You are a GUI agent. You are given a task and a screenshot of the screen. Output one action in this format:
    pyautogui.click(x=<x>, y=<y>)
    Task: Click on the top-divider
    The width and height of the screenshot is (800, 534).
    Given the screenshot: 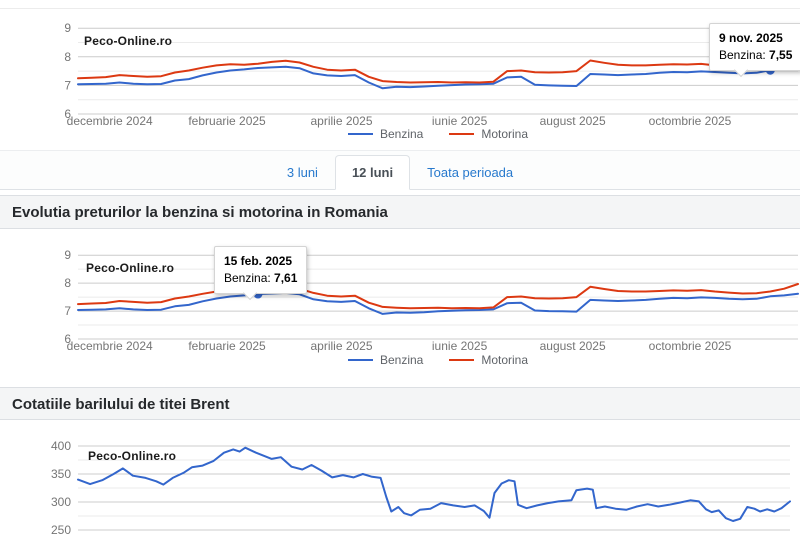 What is the action you would take?
    pyautogui.click(x=400, y=8)
    